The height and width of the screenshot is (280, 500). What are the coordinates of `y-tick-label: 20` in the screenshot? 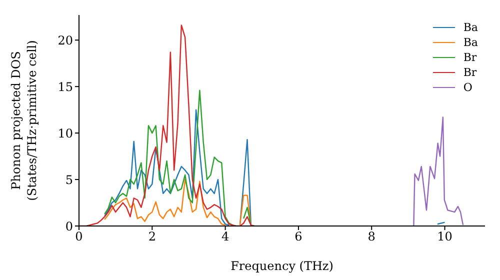 It's located at (65, 40).